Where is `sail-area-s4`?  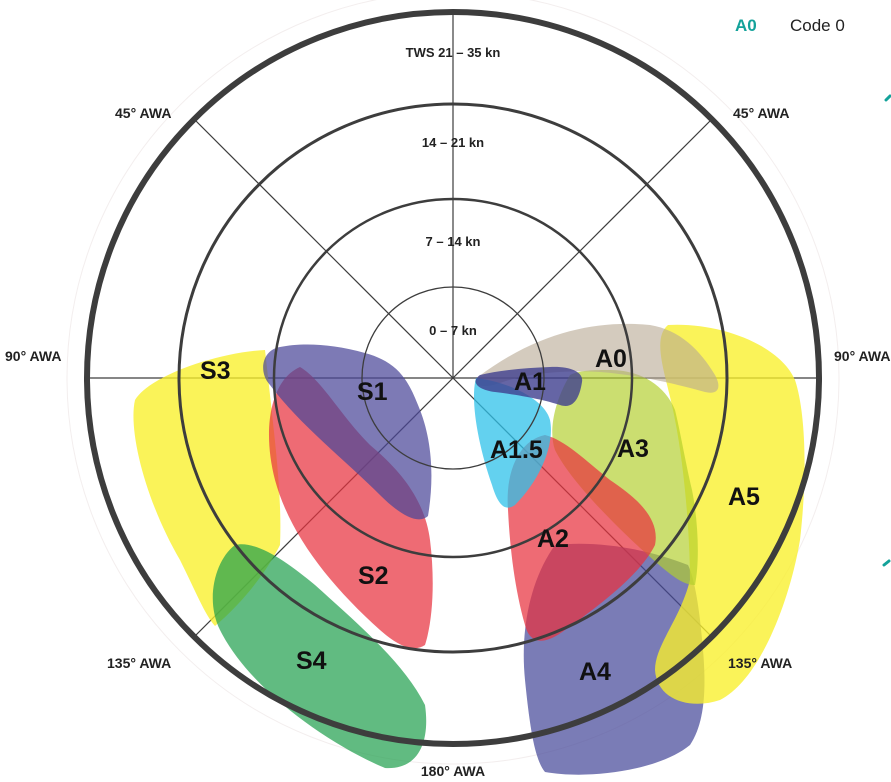 sail-area-s4 is located at coordinates (319, 656).